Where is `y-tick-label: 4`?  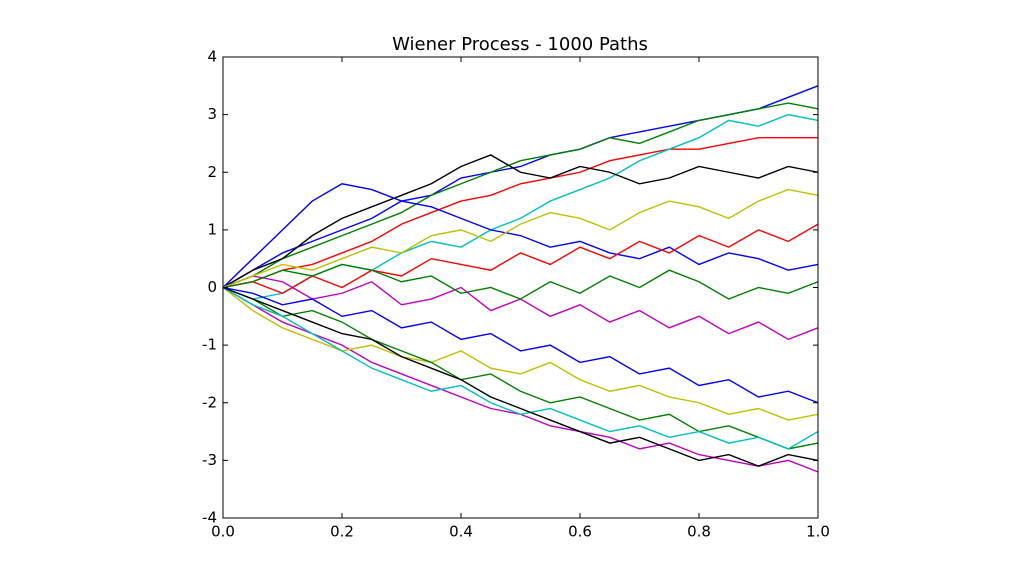 y-tick-label: 4 is located at coordinates (212, 57).